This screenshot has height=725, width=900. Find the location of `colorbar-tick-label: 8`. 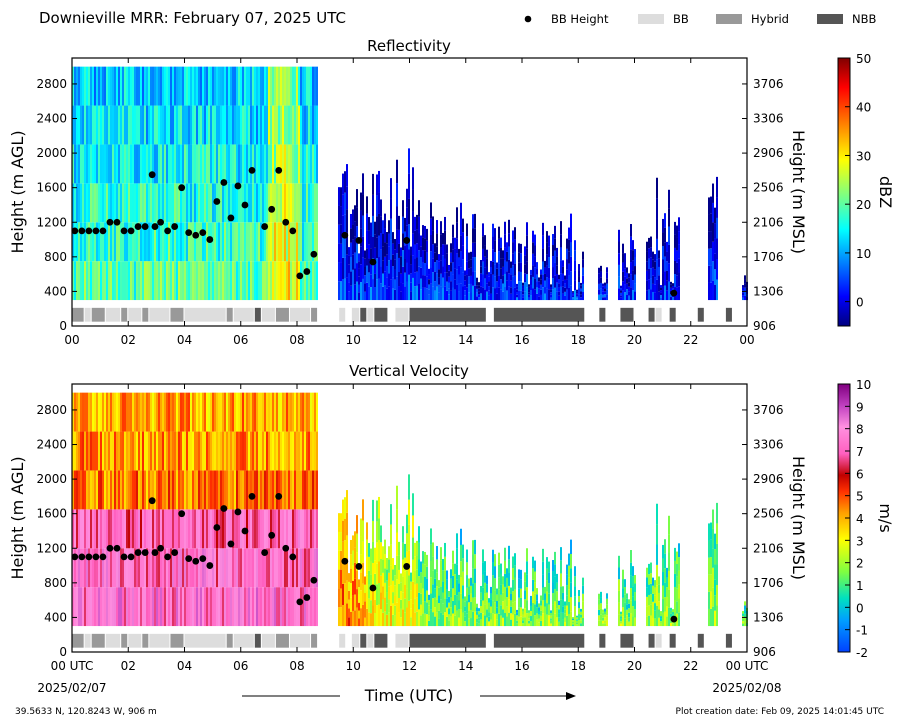

colorbar-tick-label: 8 is located at coordinates (860, 430).